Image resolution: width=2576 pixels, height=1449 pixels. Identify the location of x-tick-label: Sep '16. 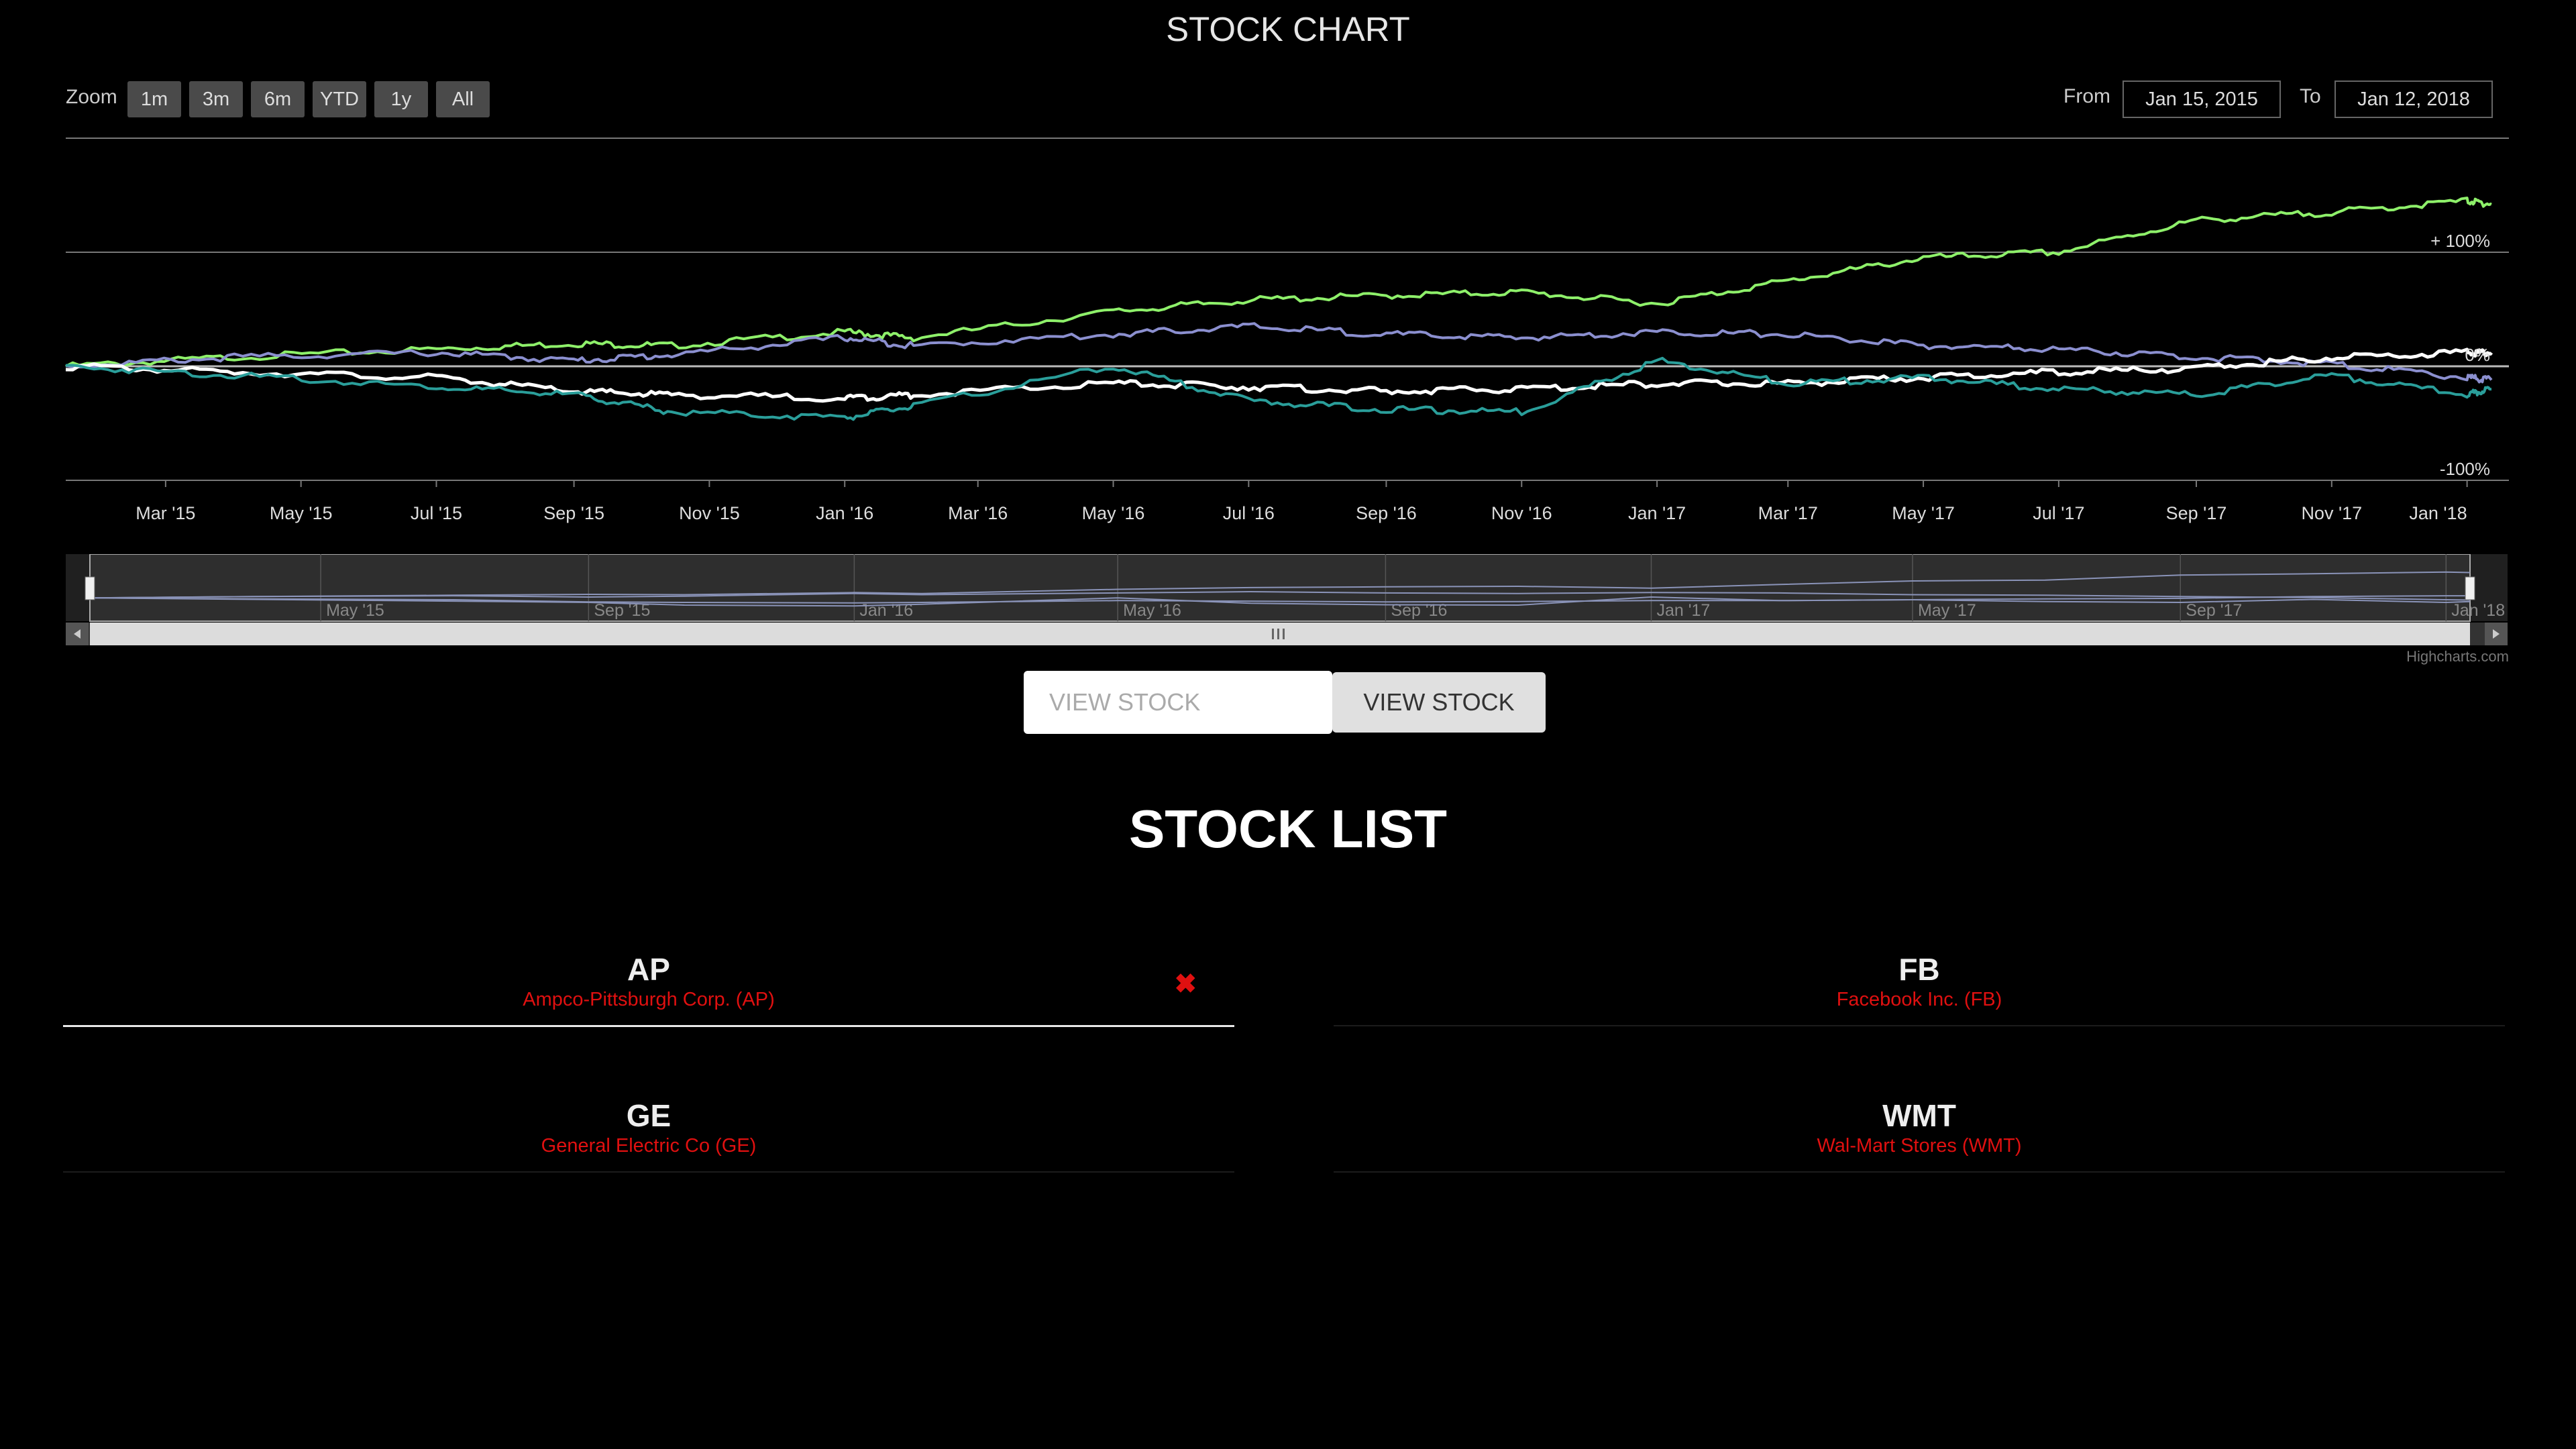
(1386, 513).